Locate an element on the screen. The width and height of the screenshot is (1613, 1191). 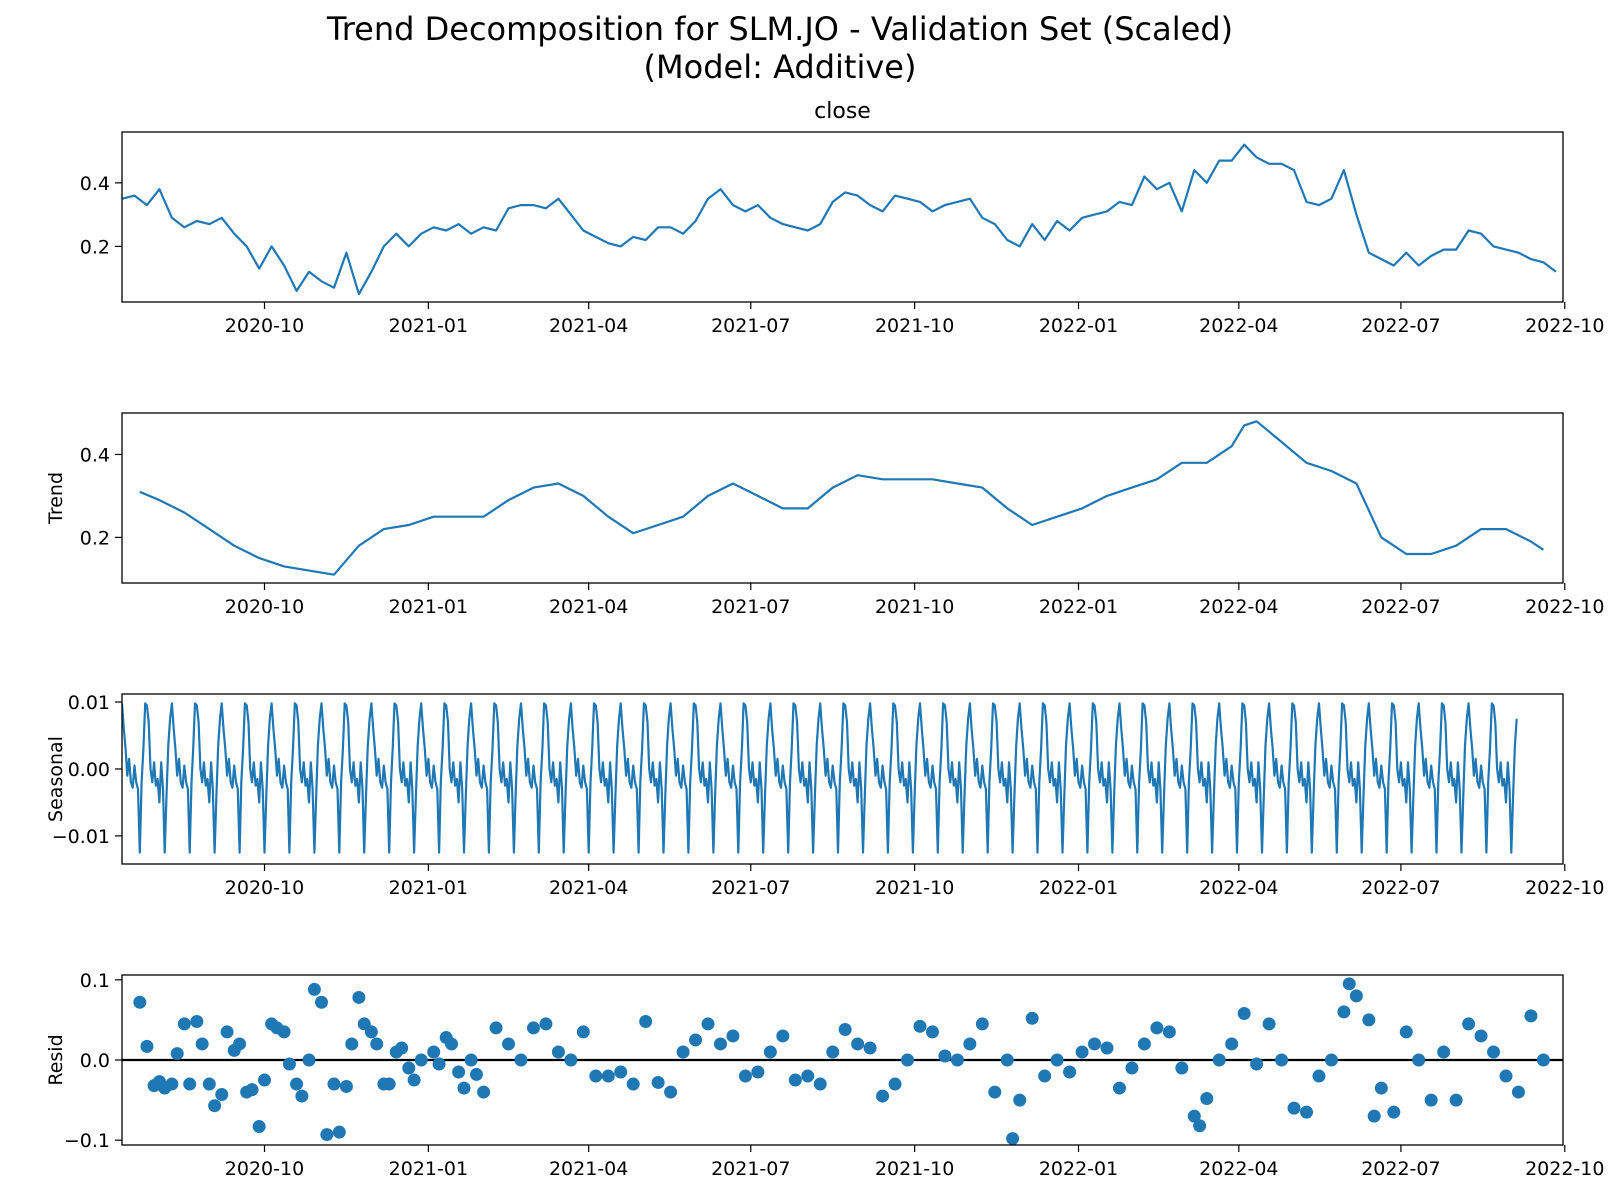
x-tick-label: 2022-01 is located at coordinates (1078, 607).